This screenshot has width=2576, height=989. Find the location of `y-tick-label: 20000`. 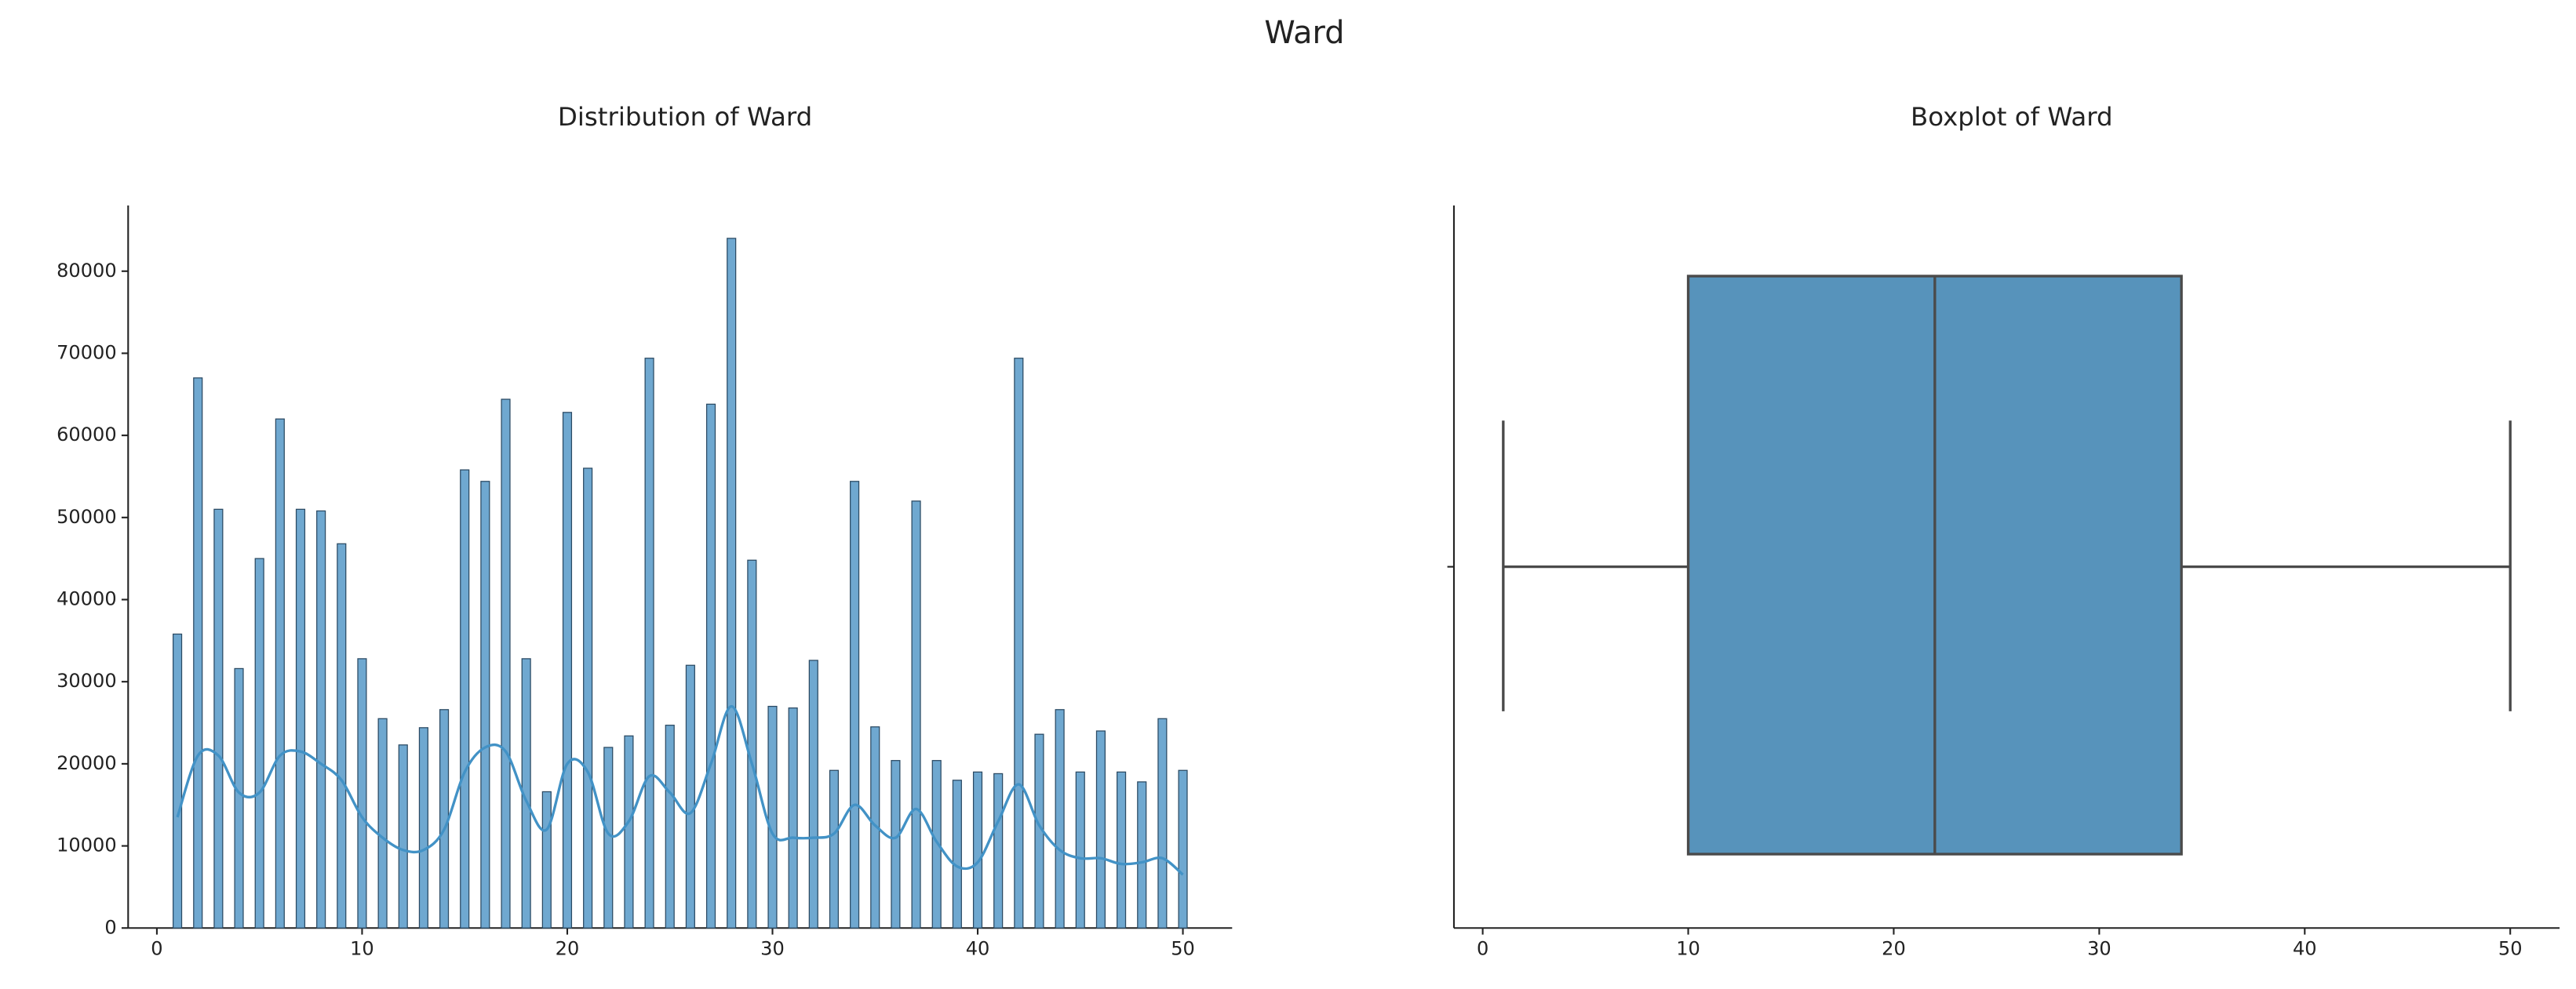

y-tick-label: 20000 is located at coordinates (86, 763).